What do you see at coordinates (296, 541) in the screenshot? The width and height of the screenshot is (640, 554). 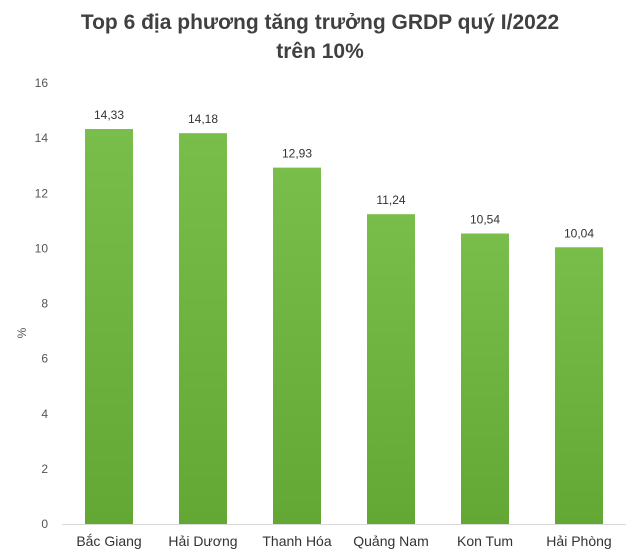 I see `x-tick-label: Thanh Hóa` at bounding box center [296, 541].